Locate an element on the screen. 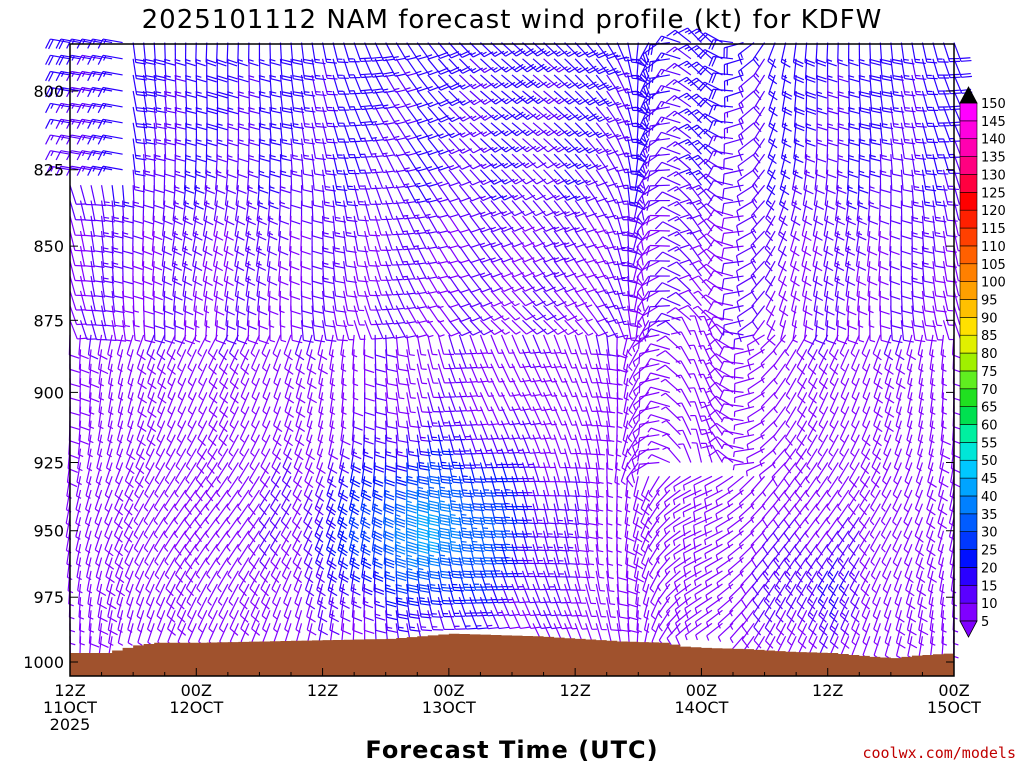 The height and width of the screenshot is (768, 1024). colorbar-swatch is located at coordinates (968, 612).